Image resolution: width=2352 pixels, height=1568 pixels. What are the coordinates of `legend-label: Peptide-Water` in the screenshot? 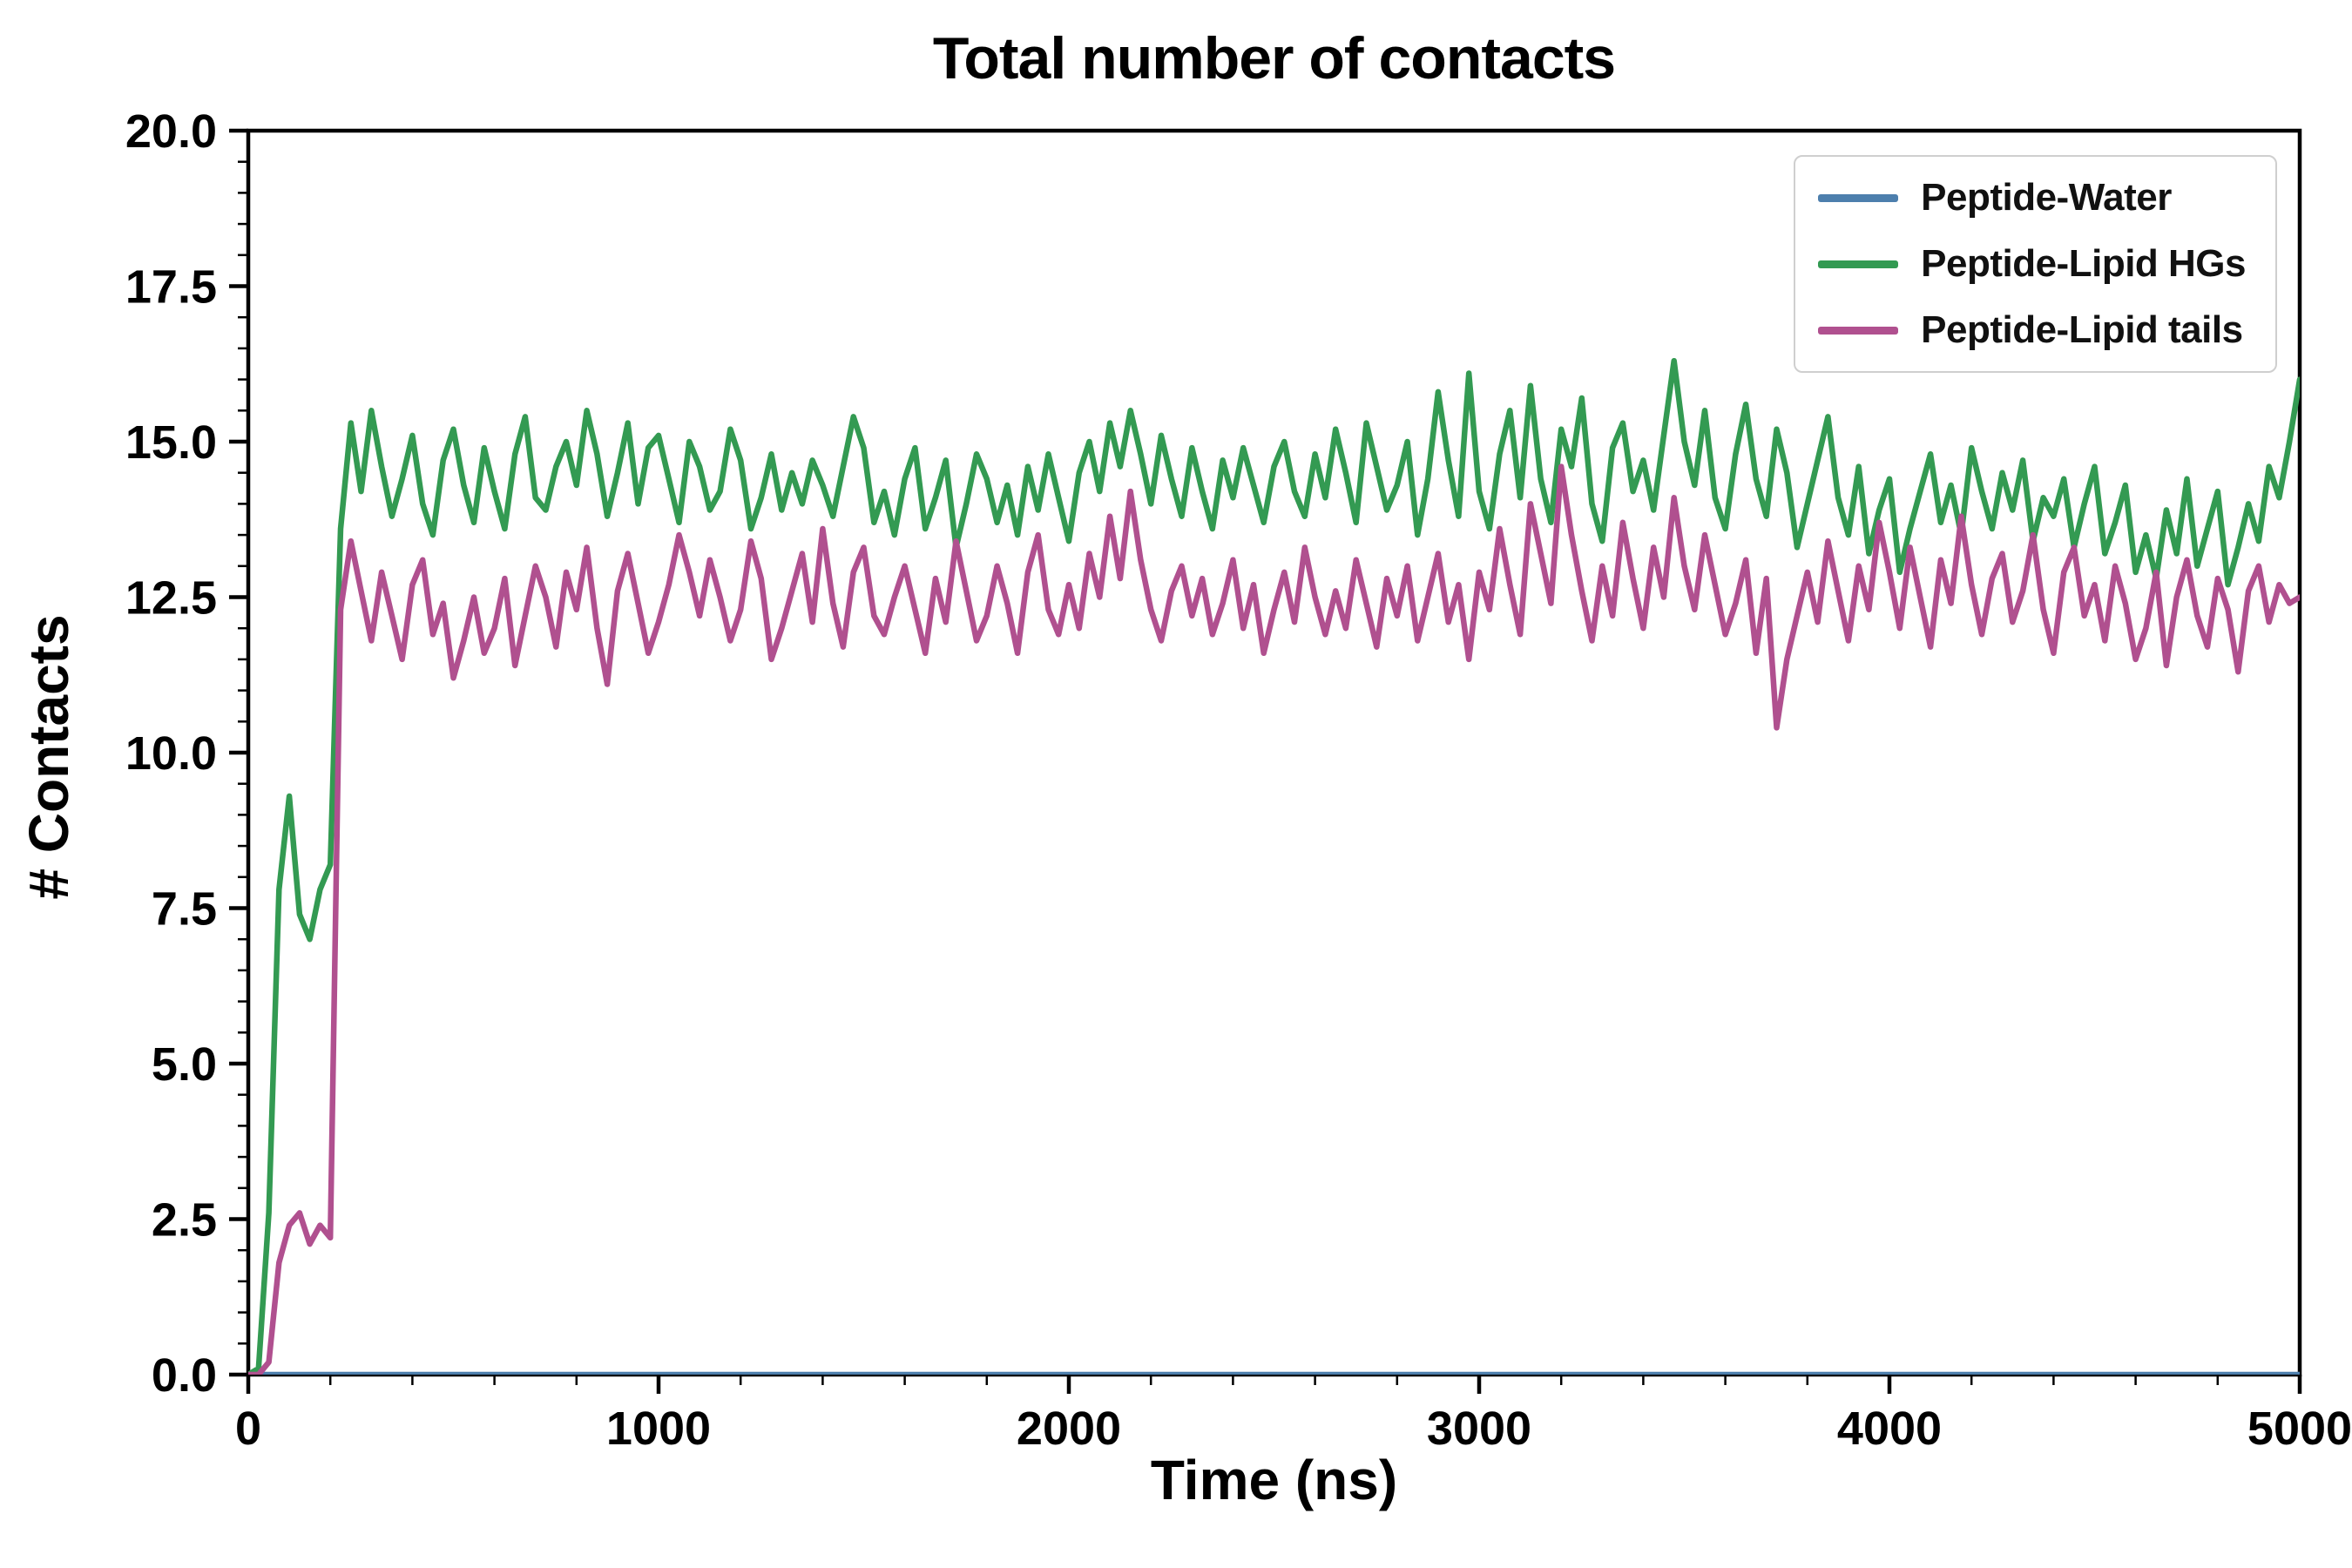 It's located at (2046, 198).